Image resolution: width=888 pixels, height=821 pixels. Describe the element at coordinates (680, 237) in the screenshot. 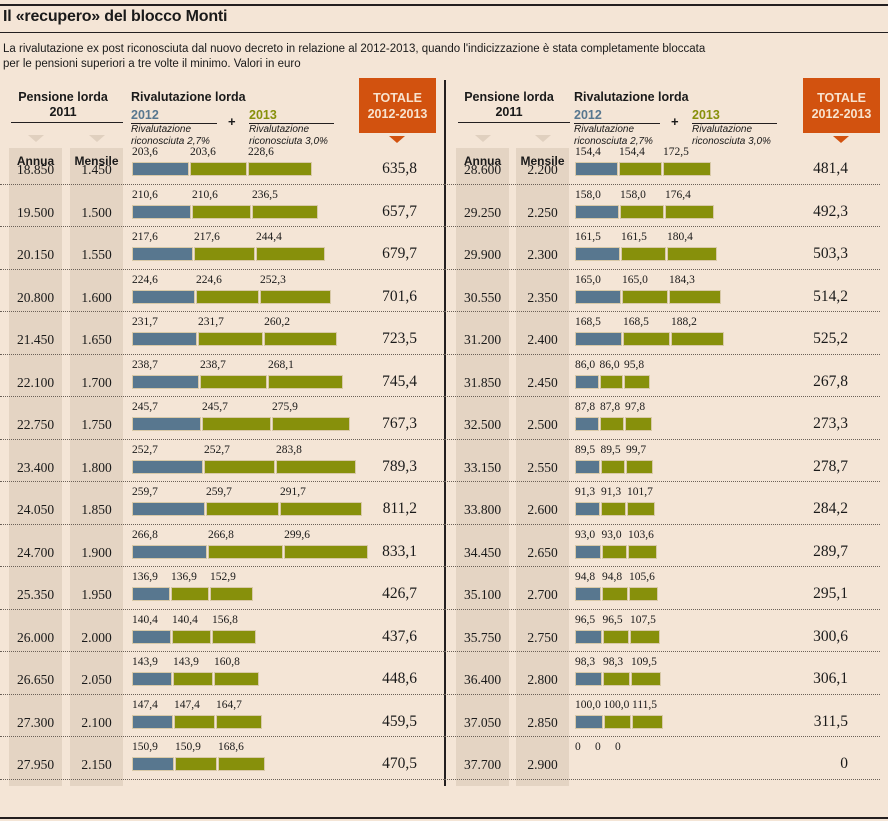

I see `label-2013: 180,4` at that location.